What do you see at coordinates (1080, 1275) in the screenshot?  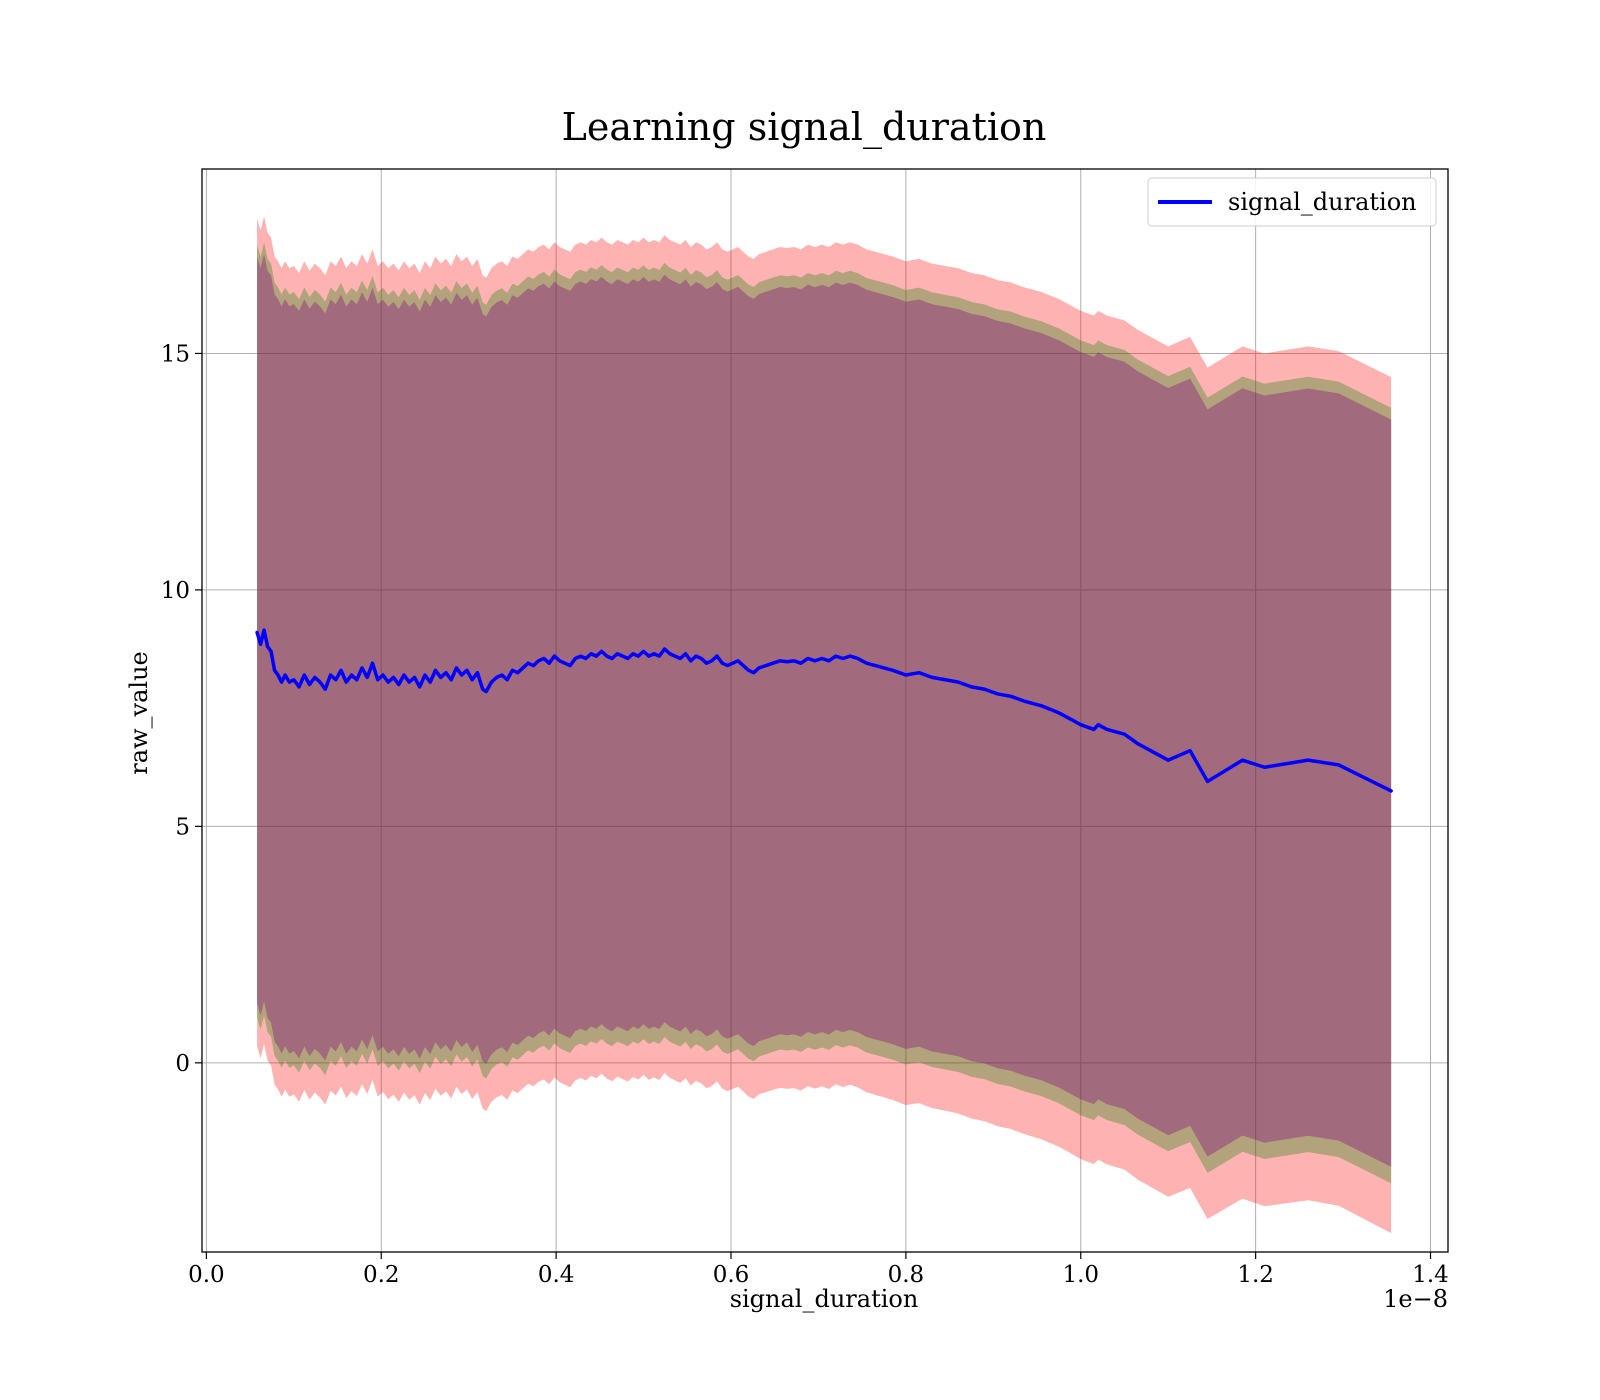 I see `x-tick-label: 1.0` at bounding box center [1080, 1275].